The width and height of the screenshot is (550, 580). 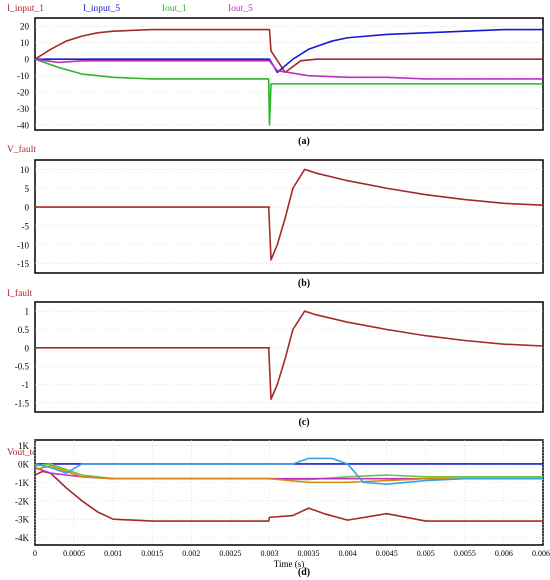 I want to click on y-tick-label: -2K, so click(x=22, y=501).